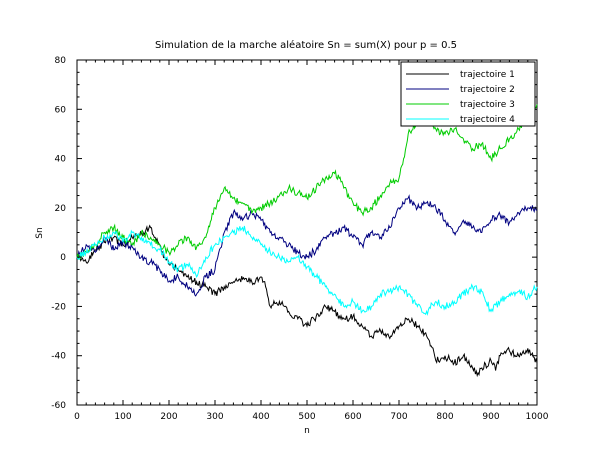 The width and height of the screenshot is (612, 466). What do you see at coordinates (444, 417) in the screenshot?
I see `x-tick-label: 800` at bounding box center [444, 417].